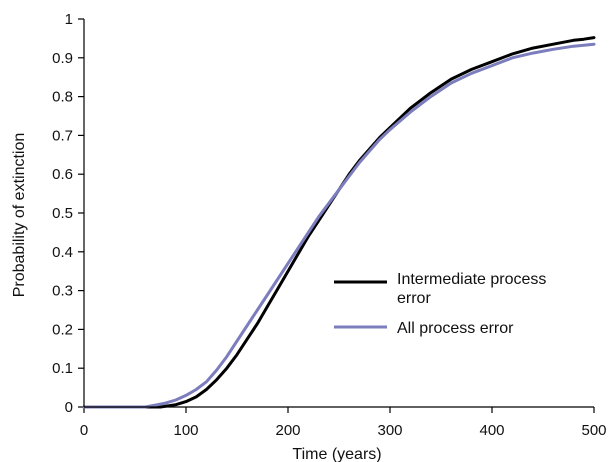  What do you see at coordinates (471, 279) in the screenshot?
I see `legend-label-line-1: Intermediate process` at bounding box center [471, 279].